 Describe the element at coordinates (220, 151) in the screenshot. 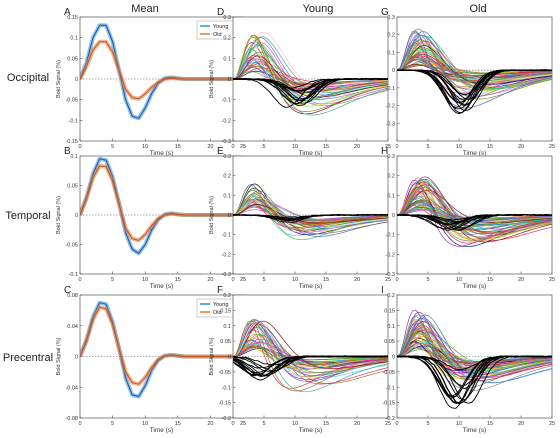

I see `panel-letter: E` at that location.